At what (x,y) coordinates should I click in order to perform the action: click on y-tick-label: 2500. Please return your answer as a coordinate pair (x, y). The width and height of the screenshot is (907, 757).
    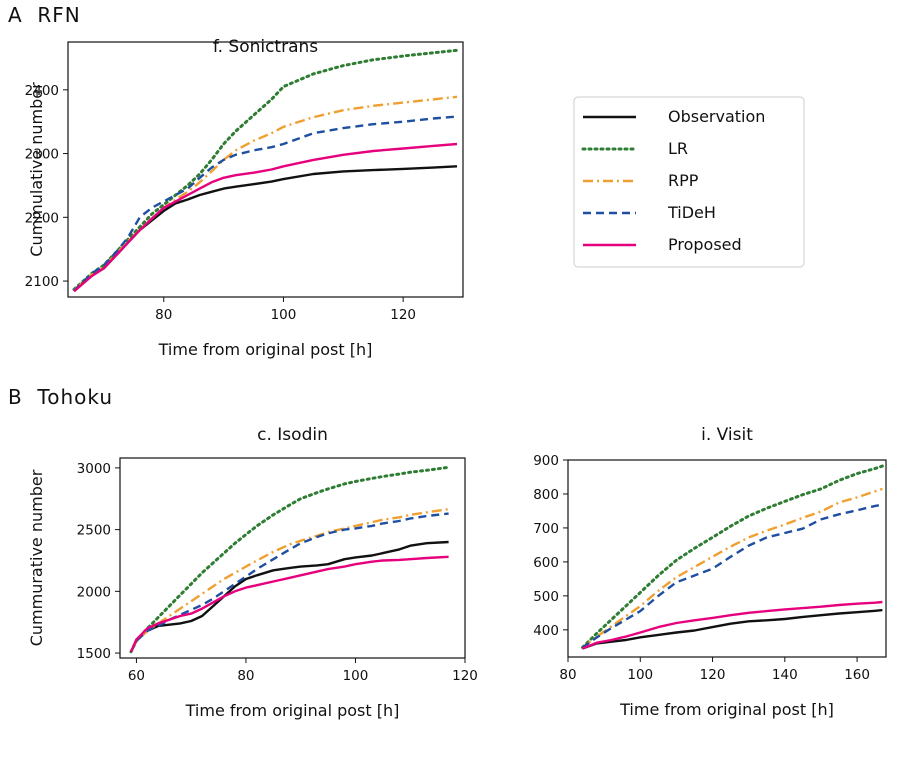
    Looking at the image, I should click on (94, 531).